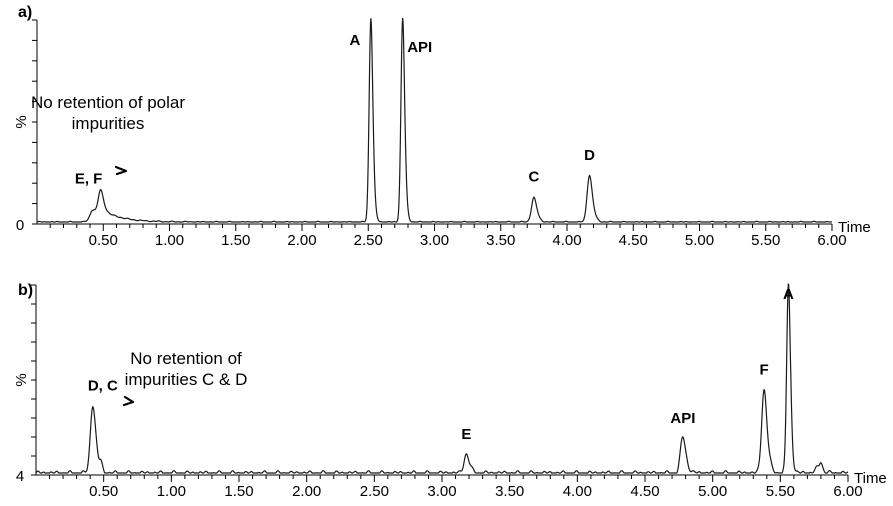 The height and width of the screenshot is (506, 893). I want to click on y-zero-label: 4, so click(20, 476).